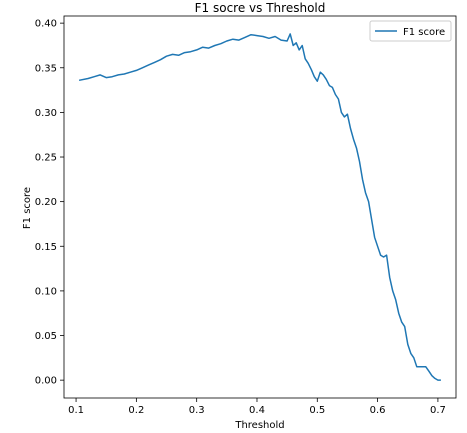 Image resolution: width=467 pixels, height=433 pixels. Describe the element at coordinates (46, 24) in the screenshot. I see `y-tick-label: 0.40` at that location.